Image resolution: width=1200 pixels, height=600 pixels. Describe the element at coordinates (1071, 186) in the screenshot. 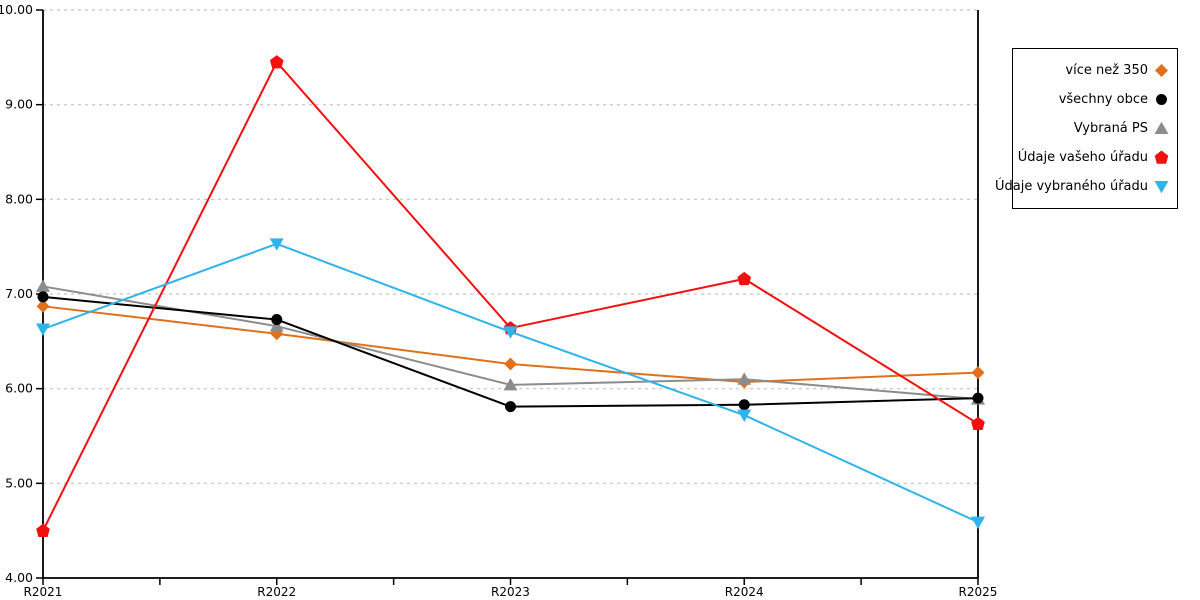

I see `legend-item-label: Údaje vybraného úřadu` at that location.